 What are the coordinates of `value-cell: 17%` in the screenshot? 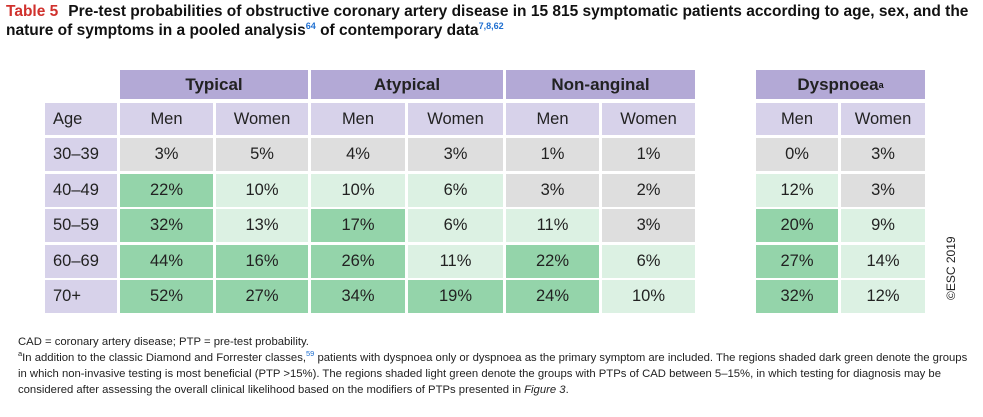 It's located at (358, 225).